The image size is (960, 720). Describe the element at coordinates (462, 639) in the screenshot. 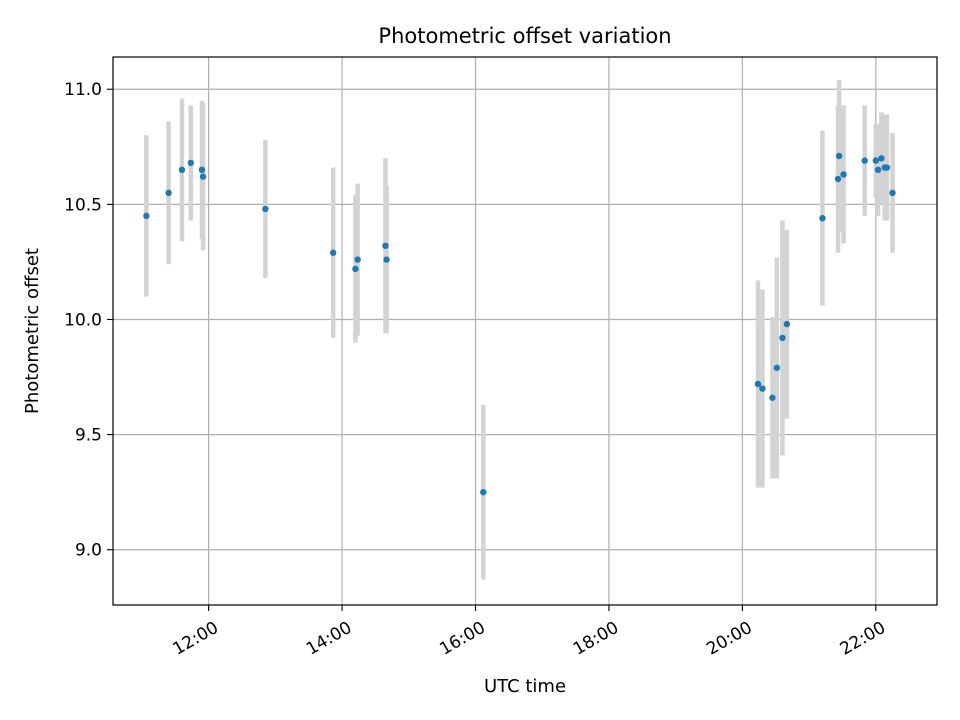

I see `x-tick-label: 16:00` at that location.